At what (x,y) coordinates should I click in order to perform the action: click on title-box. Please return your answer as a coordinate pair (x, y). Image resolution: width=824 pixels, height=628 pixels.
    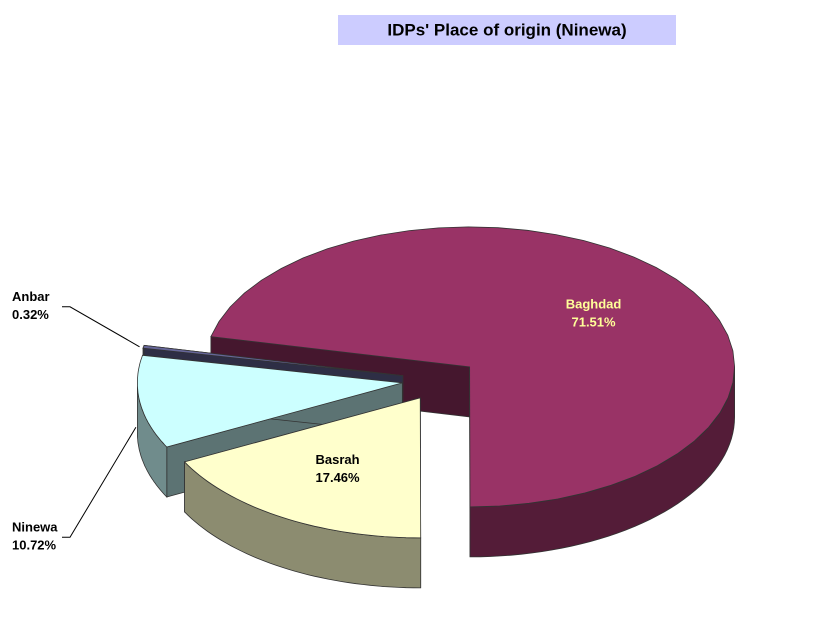
    Looking at the image, I should click on (507, 30).